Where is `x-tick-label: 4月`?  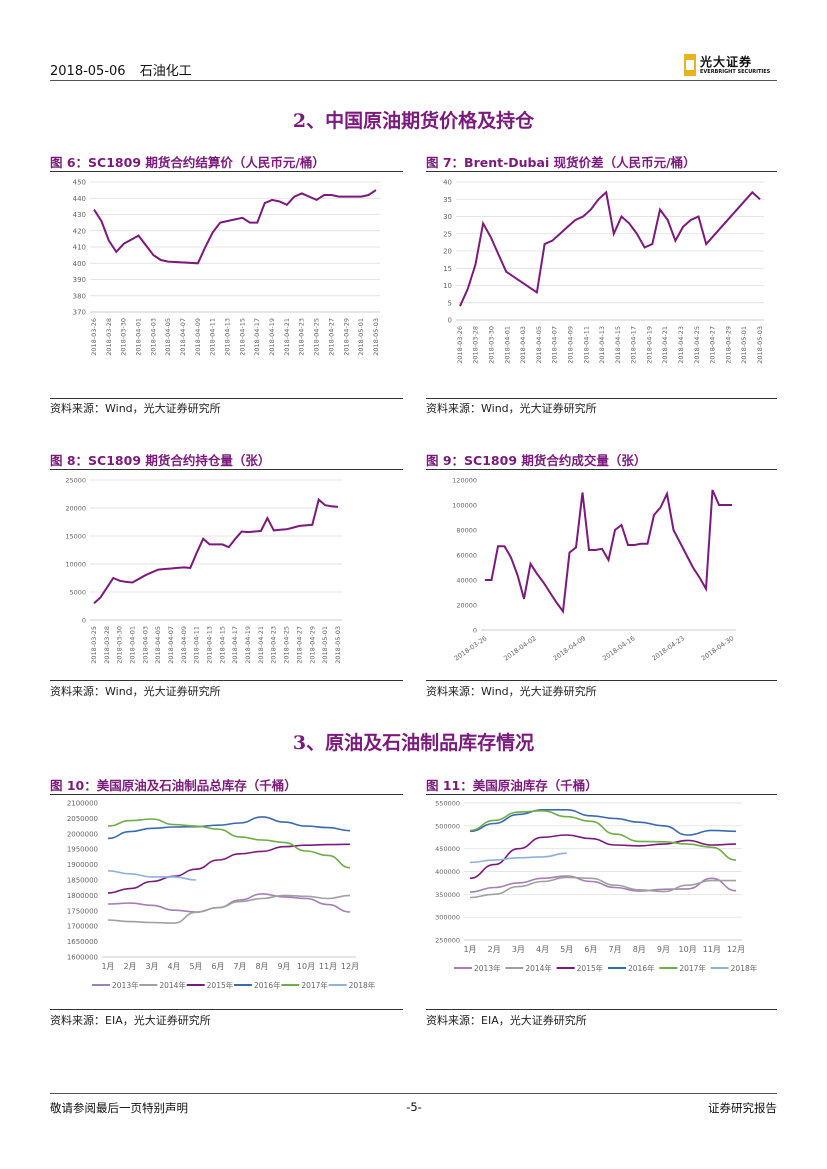
x-tick-label: 4月 is located at coordinates (542, 949).